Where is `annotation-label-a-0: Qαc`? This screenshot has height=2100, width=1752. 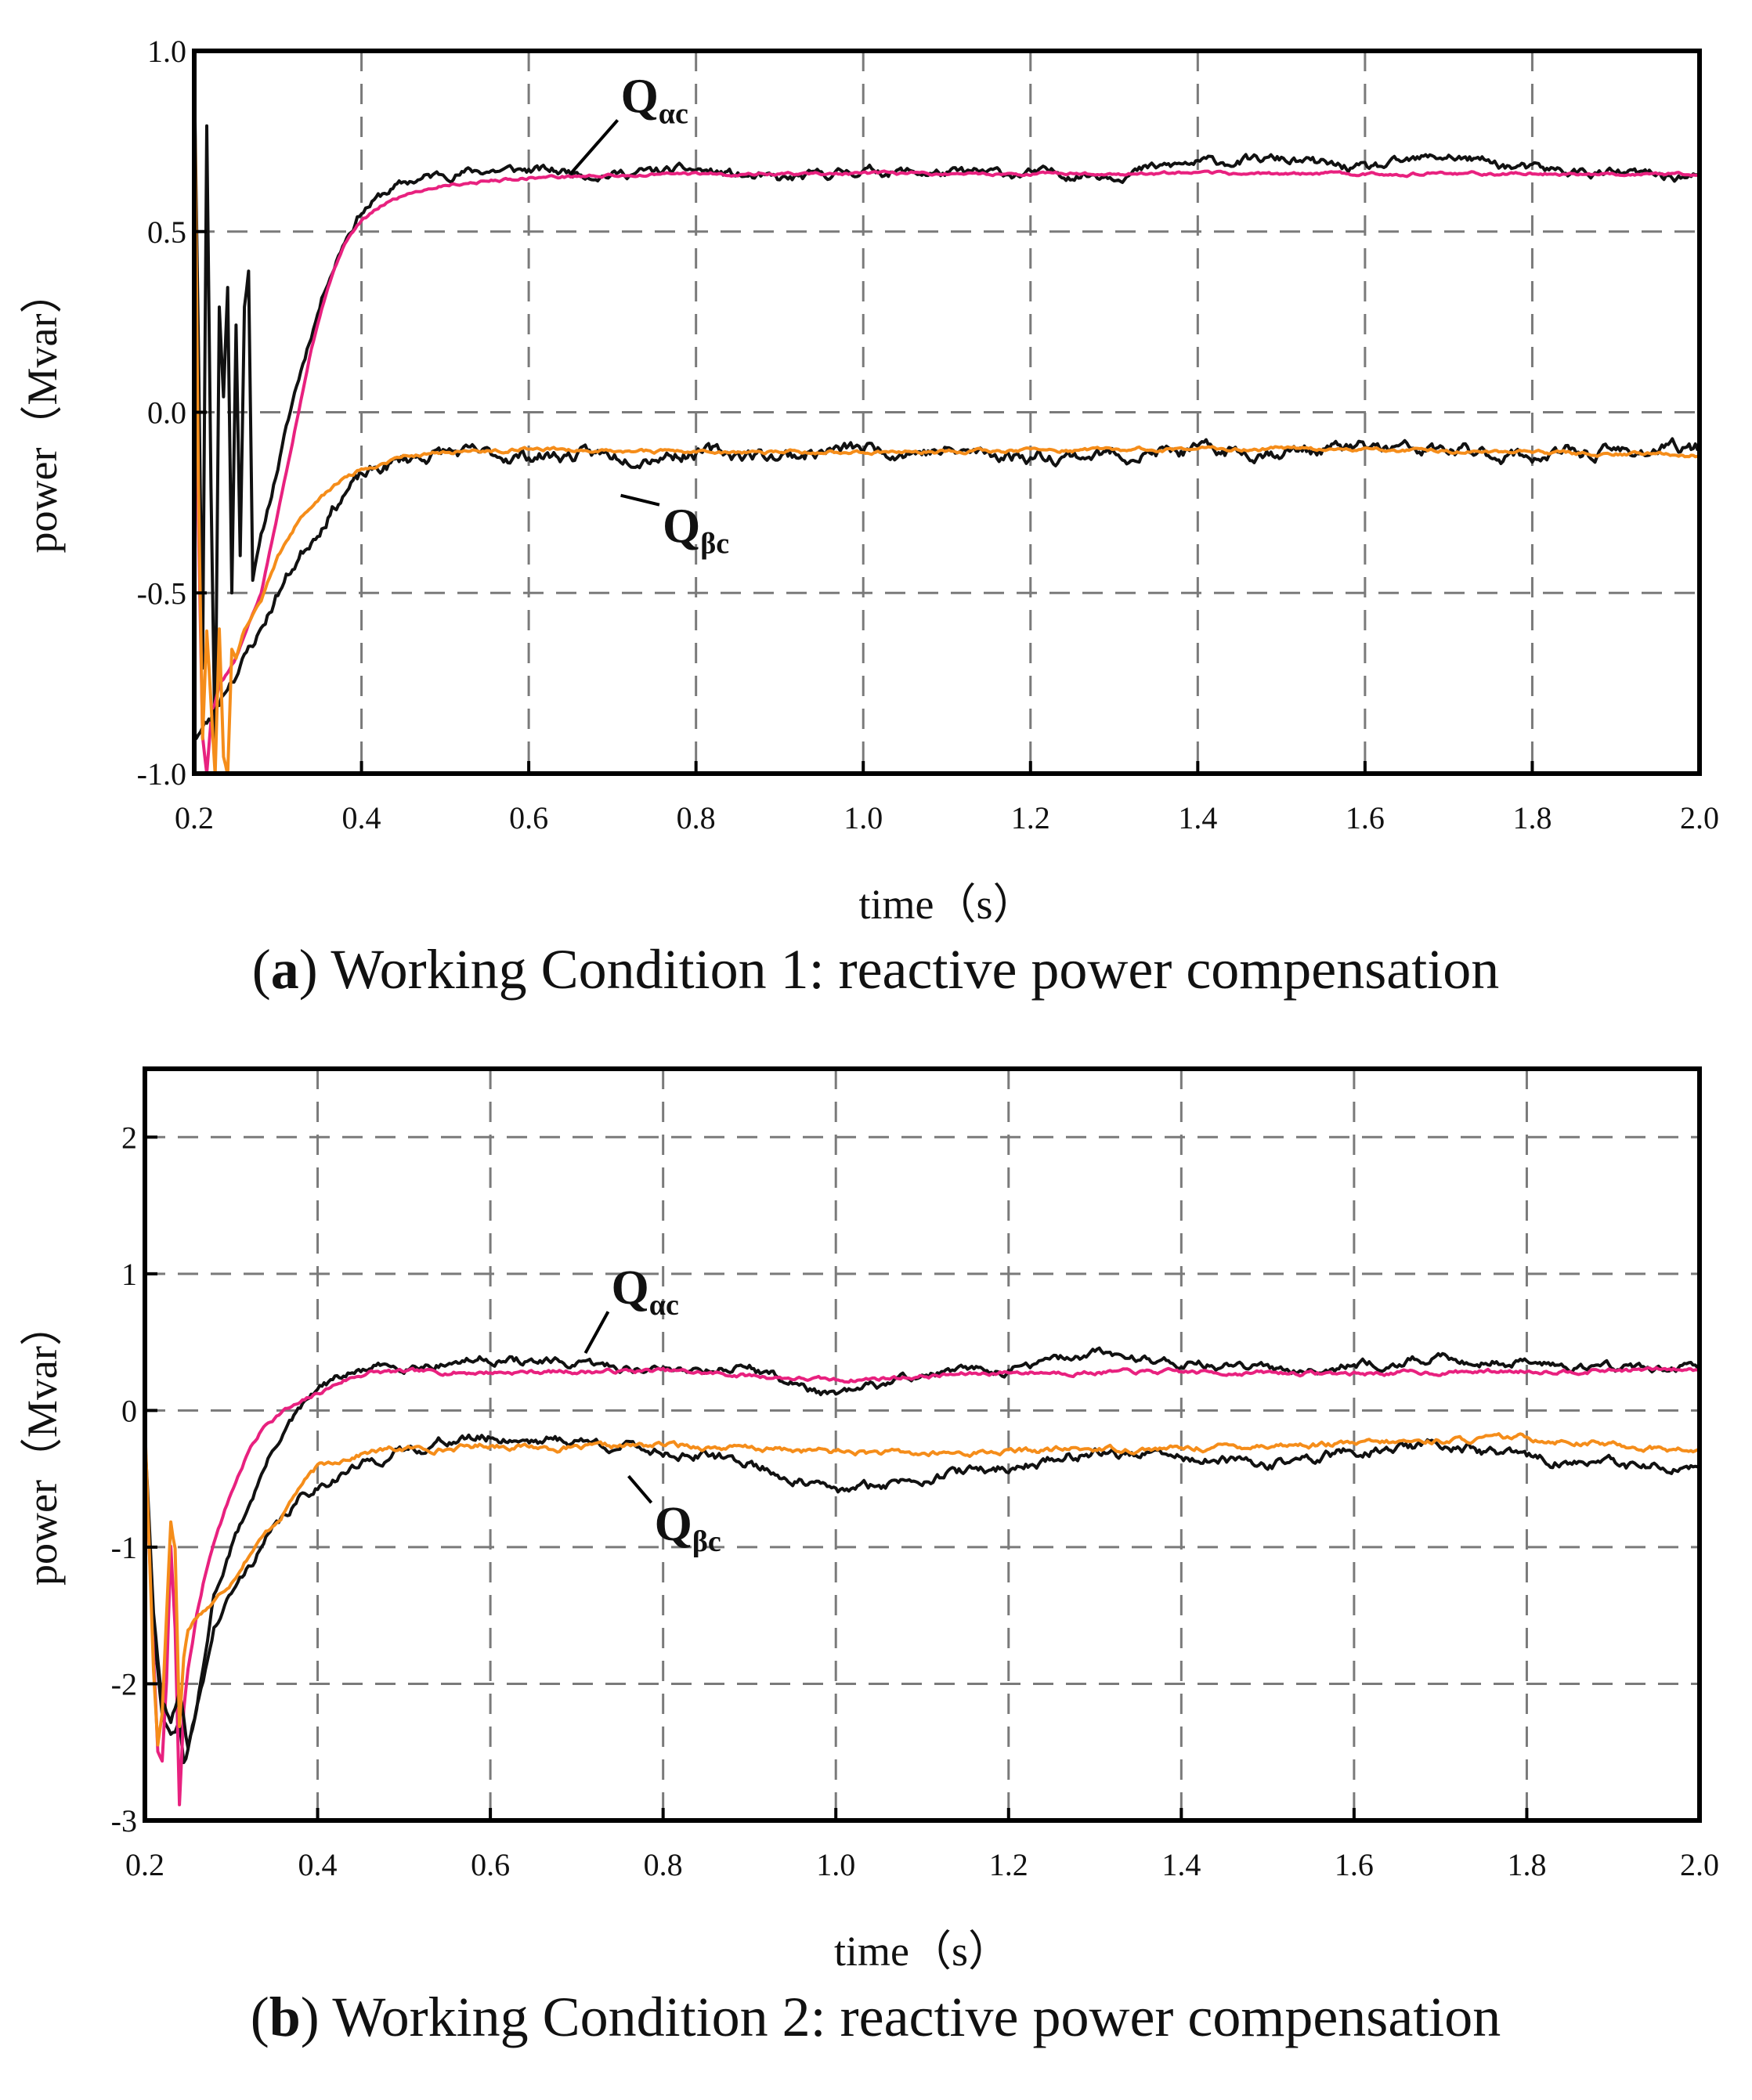 annotation-label-a-0: Qαc is located at coordinates (654, 100).